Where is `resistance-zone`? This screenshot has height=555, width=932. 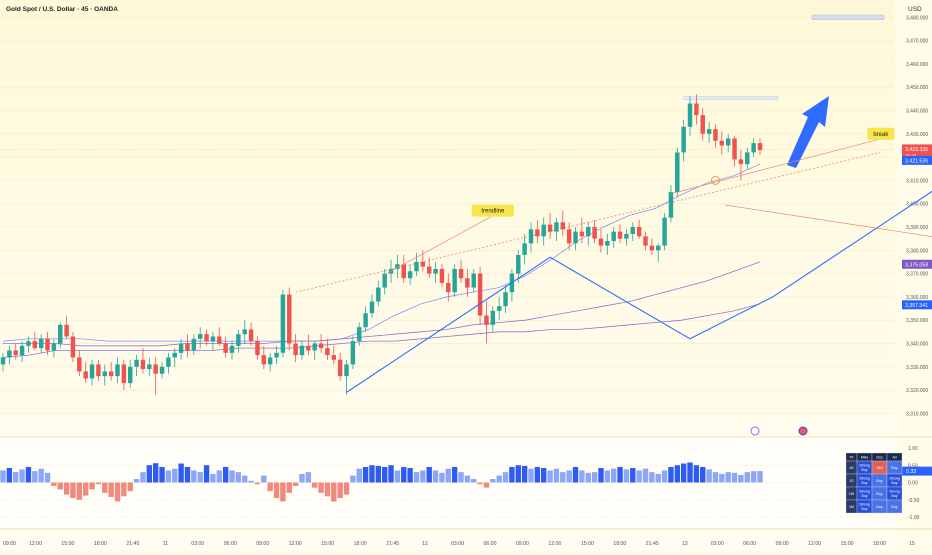
resistance-zone is located at coordinates (731, 98).